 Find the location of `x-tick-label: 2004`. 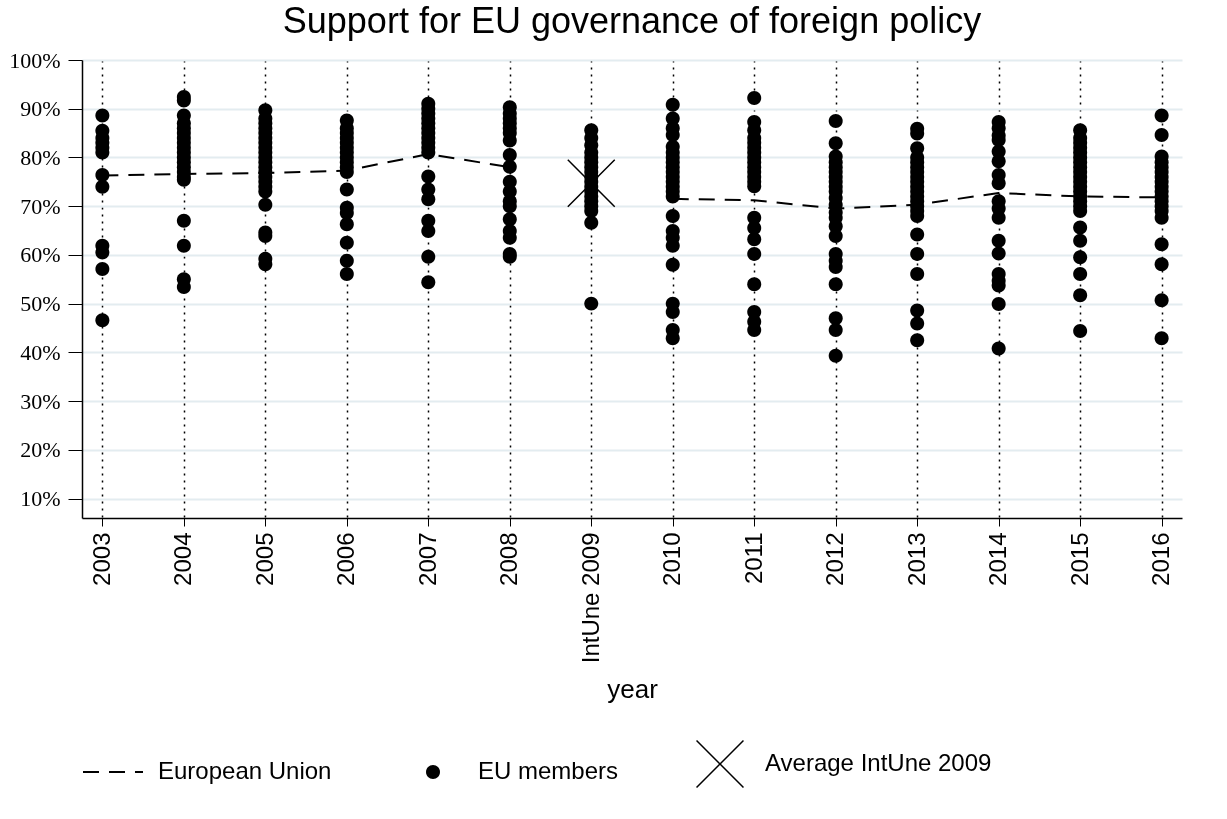

x-tick-label: 2004 is located at coordinates (183, 559).